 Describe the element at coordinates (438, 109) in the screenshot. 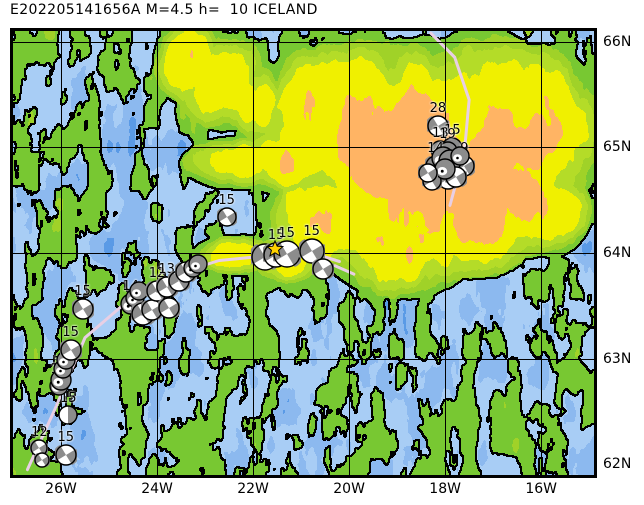

I see `beachball-label: 28` at that location.